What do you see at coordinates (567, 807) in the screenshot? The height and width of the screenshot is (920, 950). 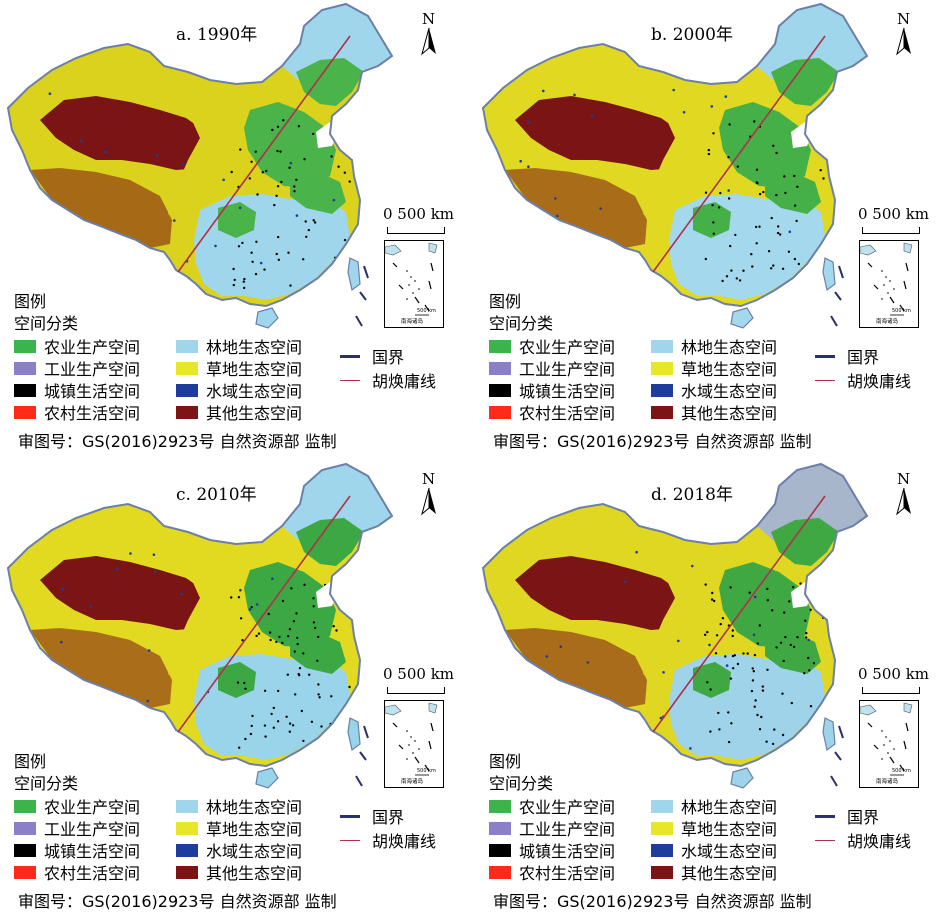 I see `legend-label: 农业生产空间` at bounding box center [567, 807].